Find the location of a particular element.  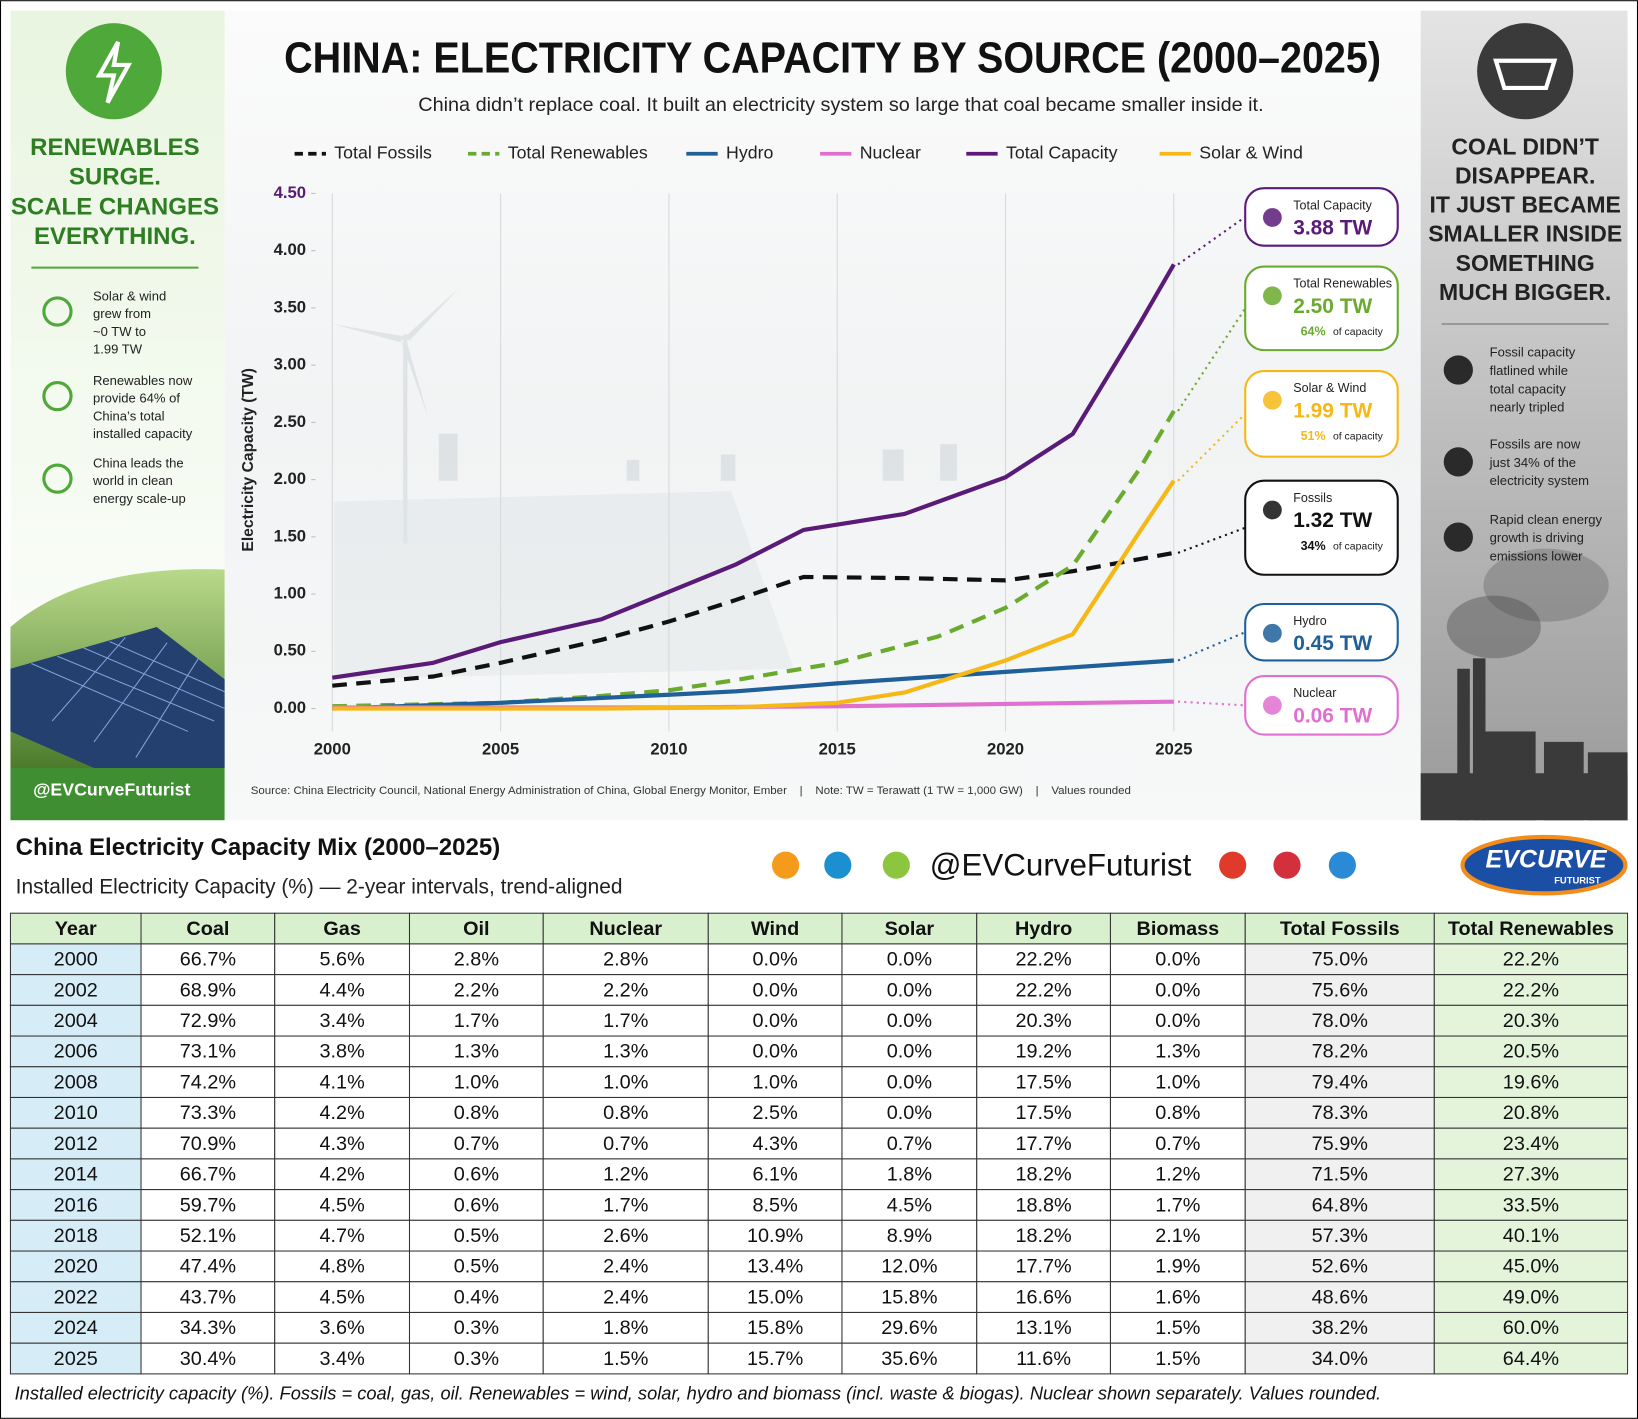

bullet-text: world in clean is located at coordinates (132, 480).